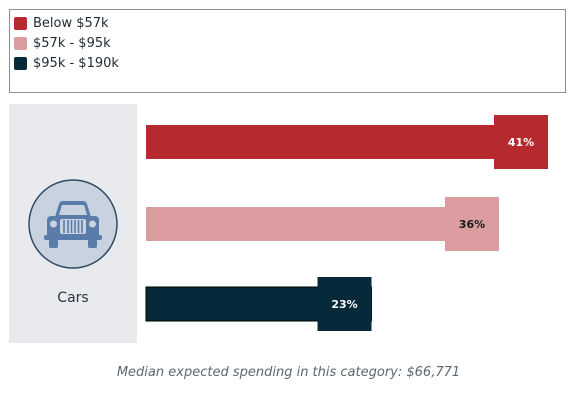 The width and height of the screenshot is (577, 402). I want to click on legend-label: Below $57k, so click(71, 23).